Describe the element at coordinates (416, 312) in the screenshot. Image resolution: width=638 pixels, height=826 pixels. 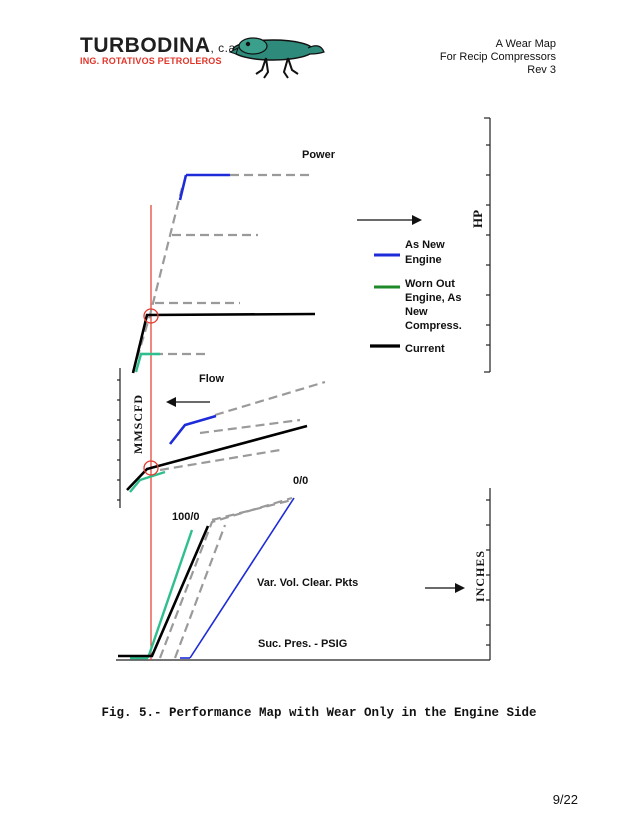
I see `legend-worn-line3: New` at that location.